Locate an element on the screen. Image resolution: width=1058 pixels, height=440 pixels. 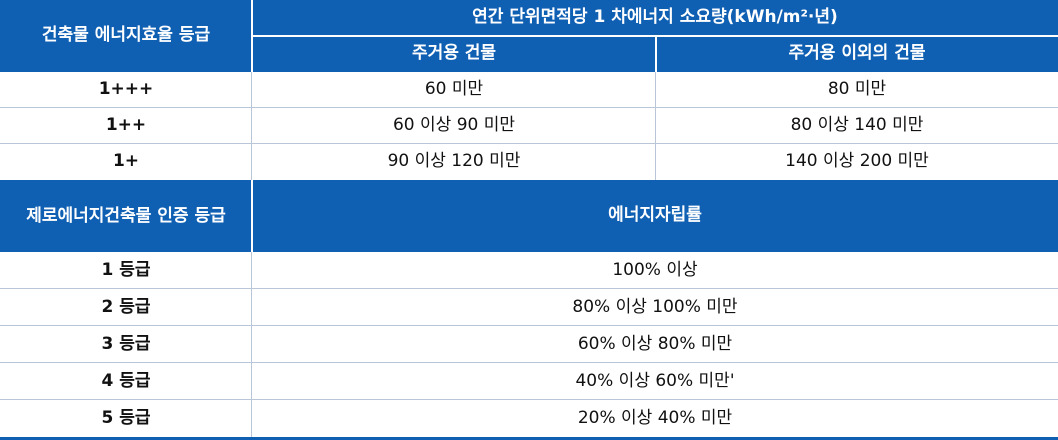
section1-row-grade: 1+++ is located at coordinates (126, 89).